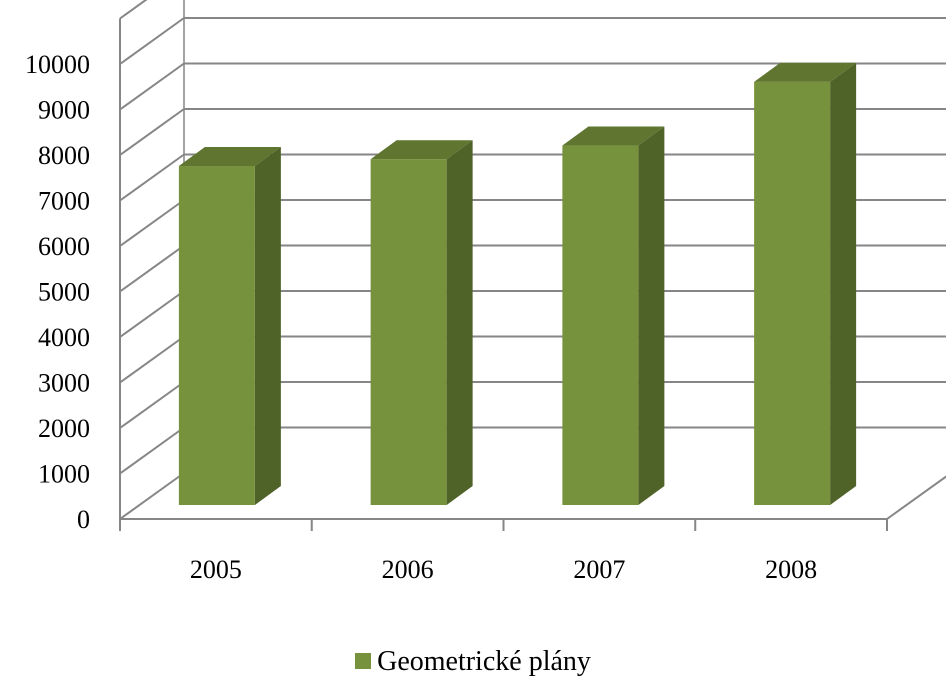 This screenshot has width=946, height=682. Describe the element at coordinates (64, 292) in the screenshot. I see `y-tick-label: 5000` at that location.